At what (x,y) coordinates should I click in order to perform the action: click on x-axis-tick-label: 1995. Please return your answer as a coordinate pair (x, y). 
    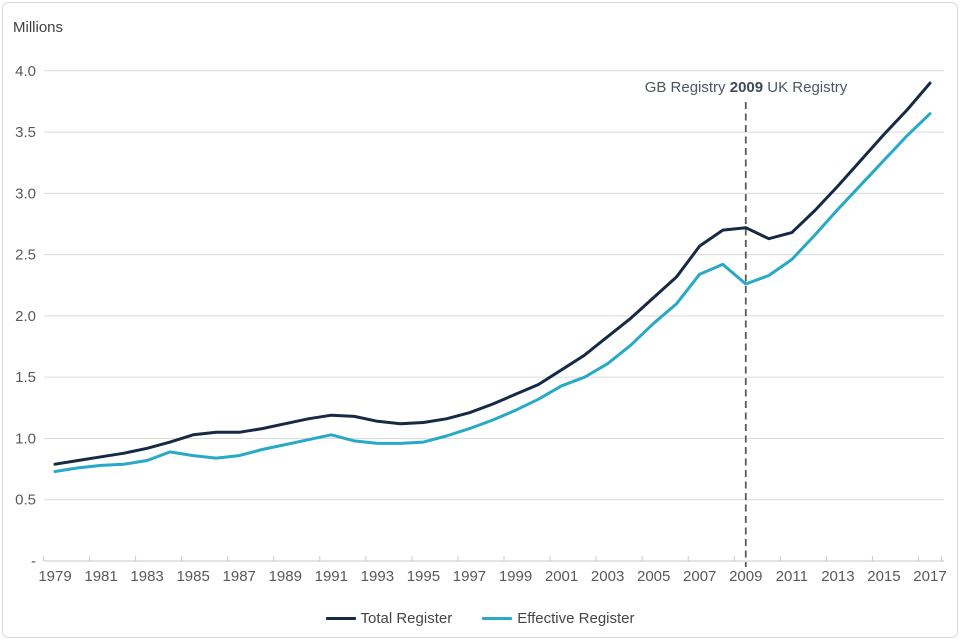
    Looking at the image, I should click on (423, 576).